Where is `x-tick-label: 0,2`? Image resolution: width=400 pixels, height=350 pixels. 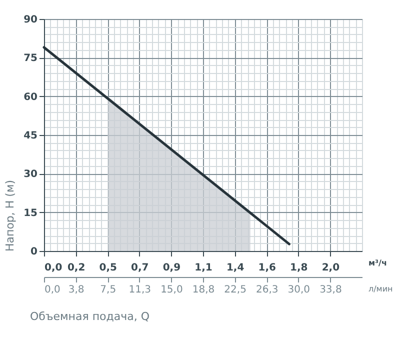 x-tick-label: 0,2 is located at coordinates (76, 268).